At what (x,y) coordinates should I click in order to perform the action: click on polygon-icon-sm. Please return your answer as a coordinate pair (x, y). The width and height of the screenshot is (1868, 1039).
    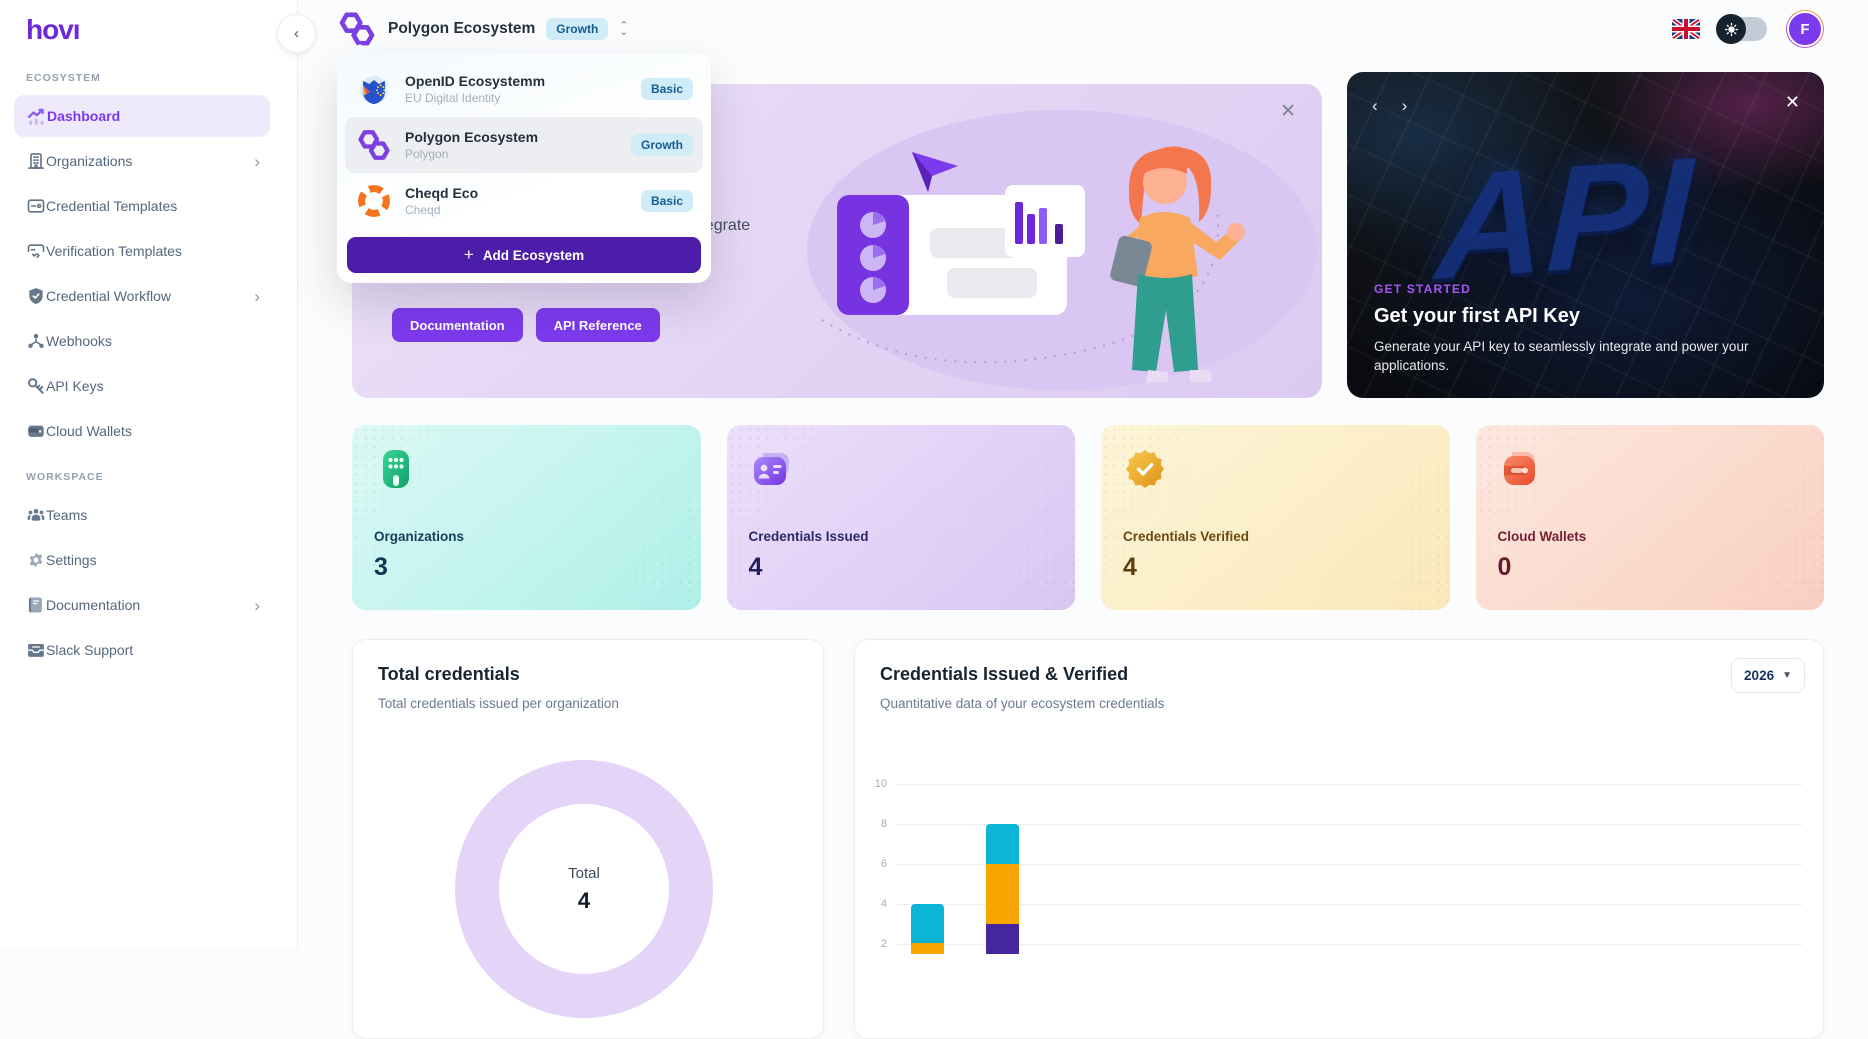
    Looking at the image, I should click on (374, 145).